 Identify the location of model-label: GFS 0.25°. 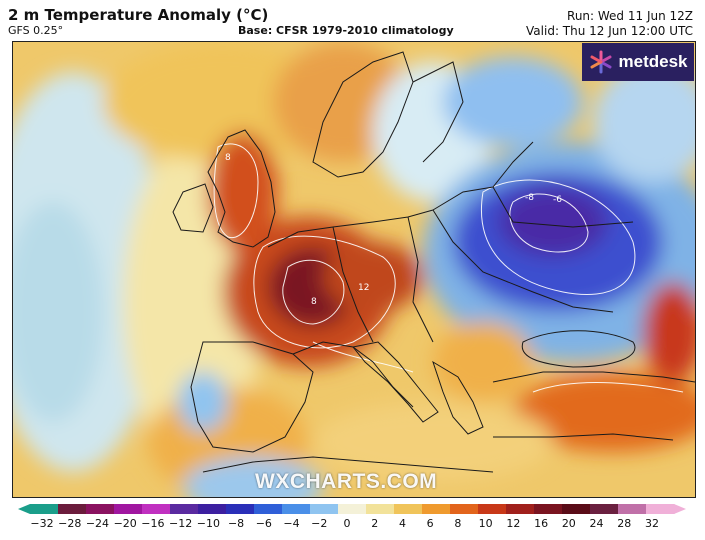
(36, 30).